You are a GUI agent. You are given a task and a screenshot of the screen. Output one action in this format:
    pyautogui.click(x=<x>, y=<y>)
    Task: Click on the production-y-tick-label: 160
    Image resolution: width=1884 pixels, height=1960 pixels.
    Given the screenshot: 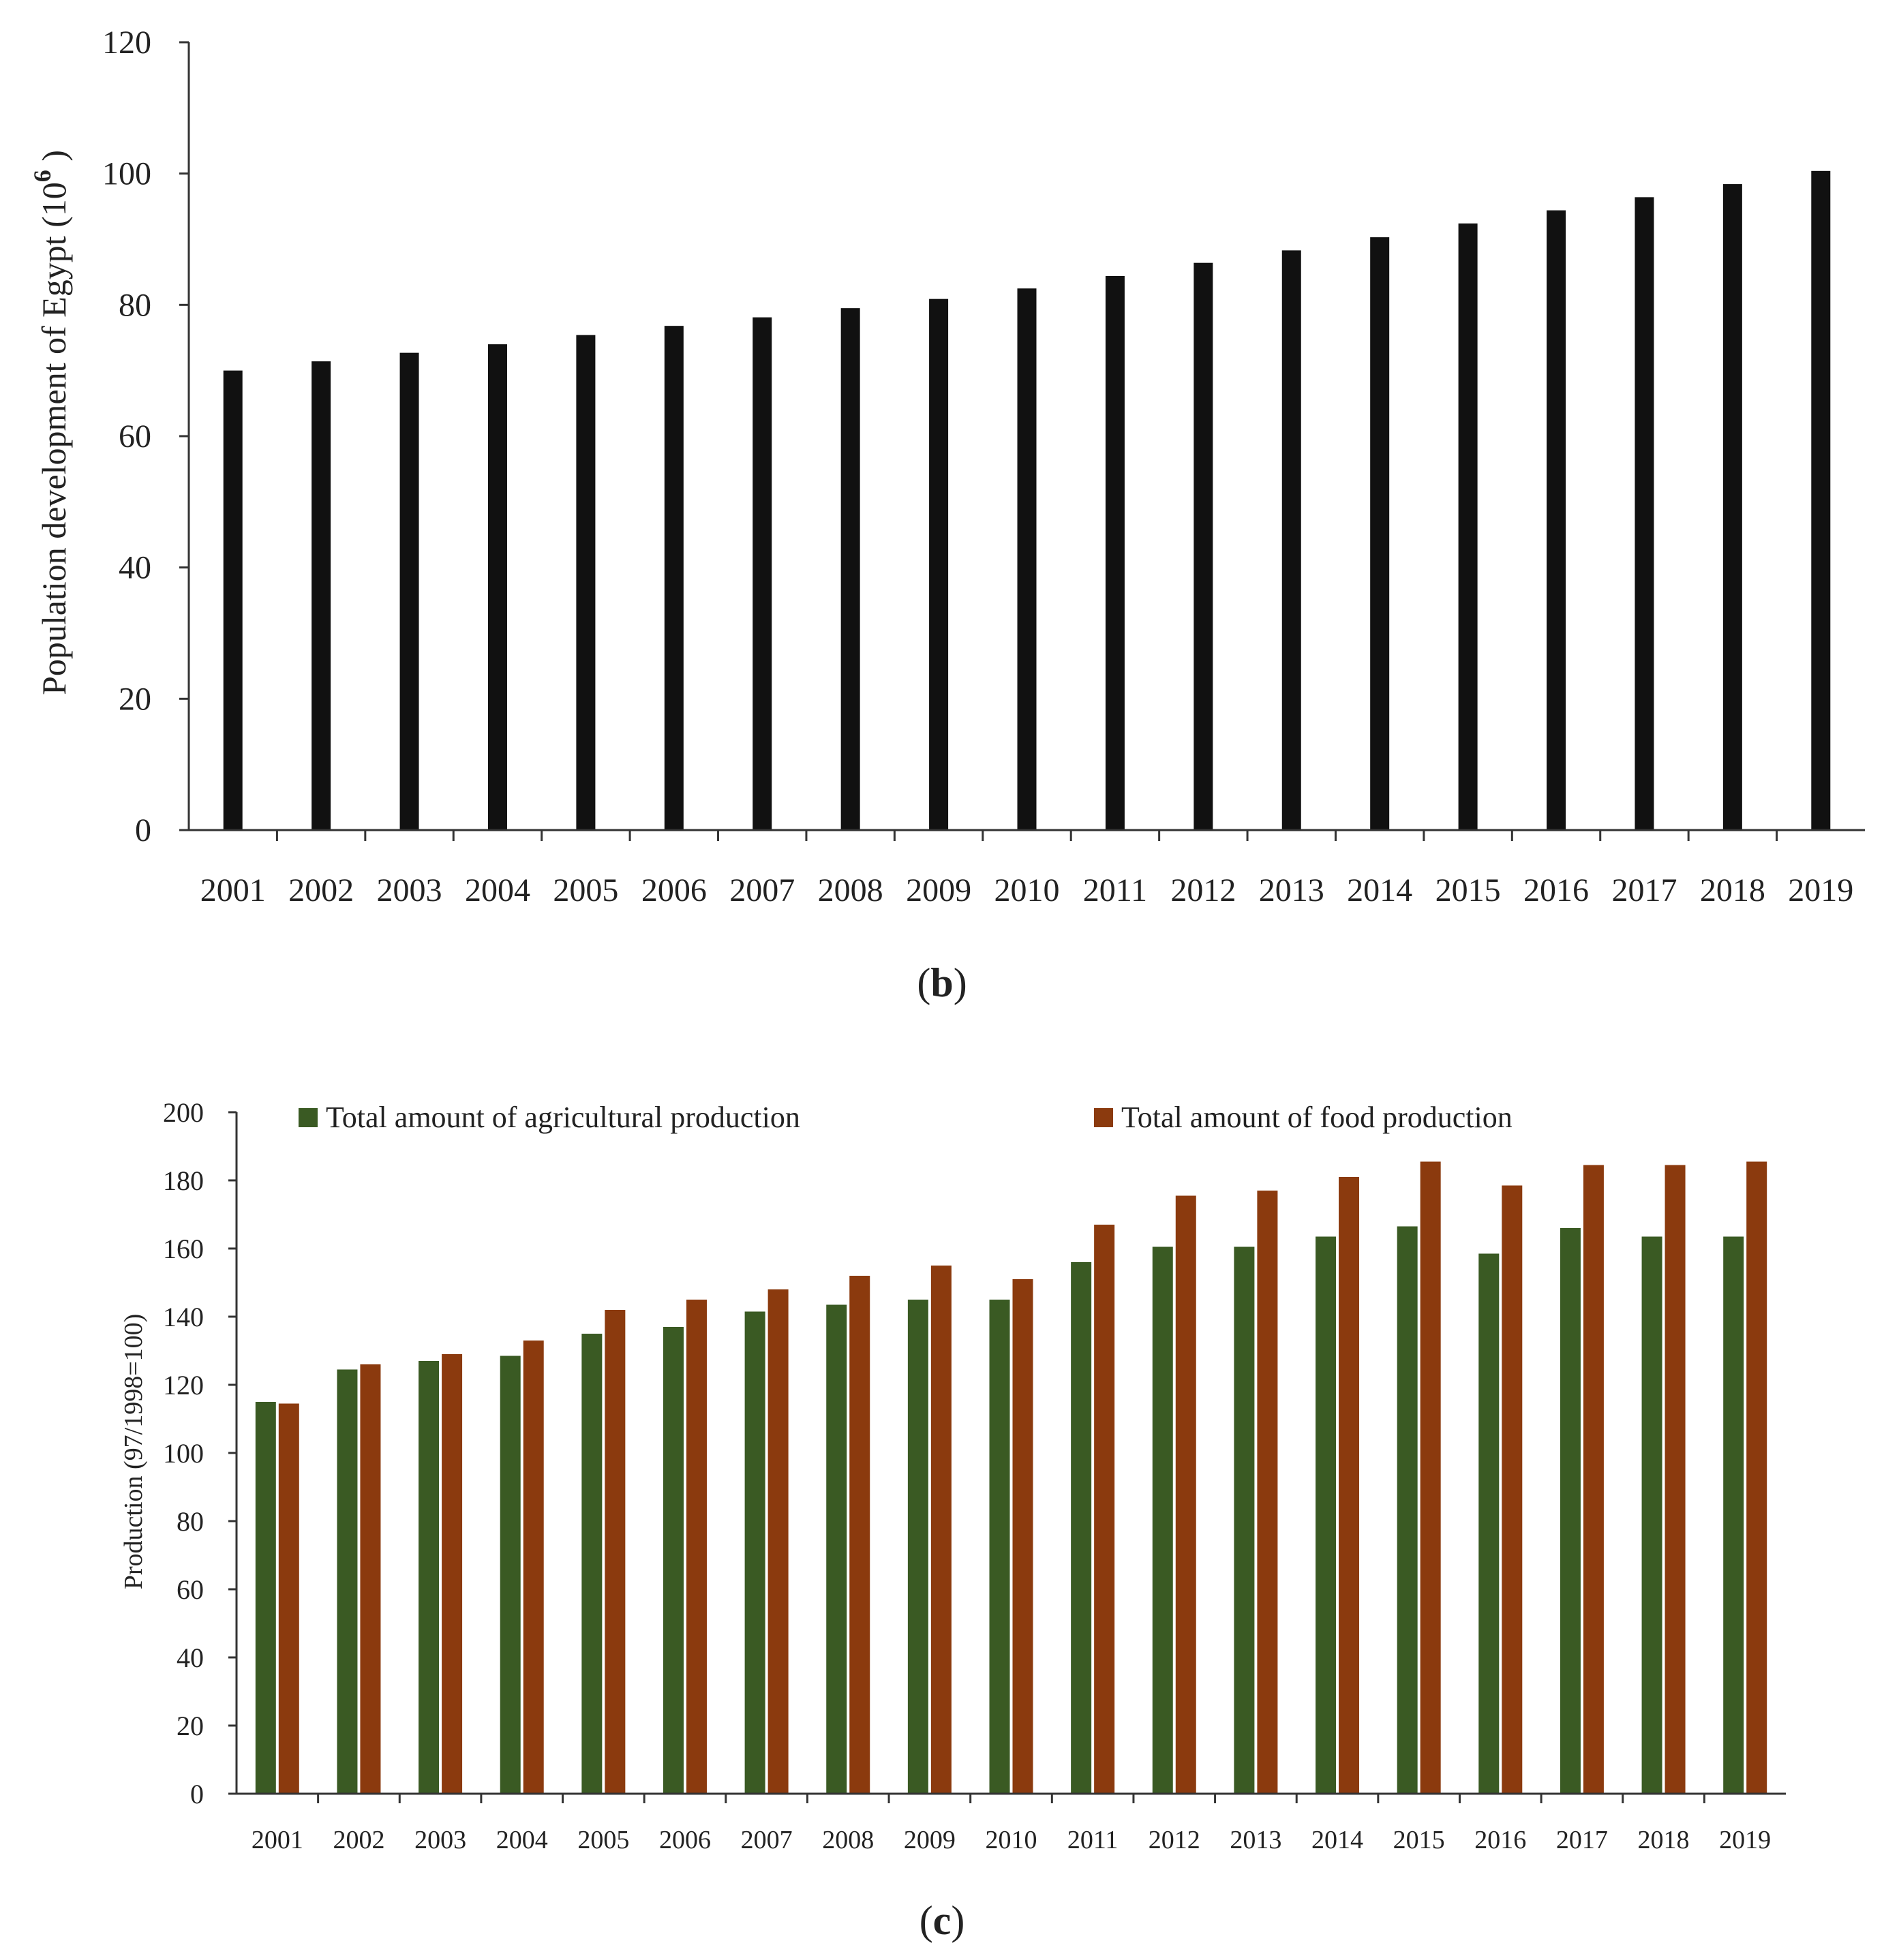 What is the action you would take?
    pyautogui.click(x=183, y=1249)
    